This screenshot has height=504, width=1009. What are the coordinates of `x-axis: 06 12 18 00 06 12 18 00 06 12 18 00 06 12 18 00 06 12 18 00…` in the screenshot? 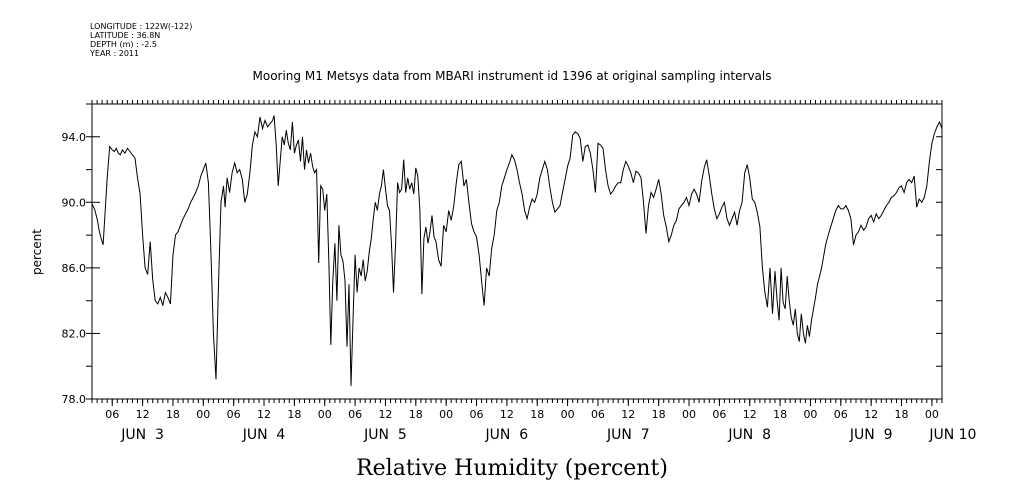 It's located at (540, 421).